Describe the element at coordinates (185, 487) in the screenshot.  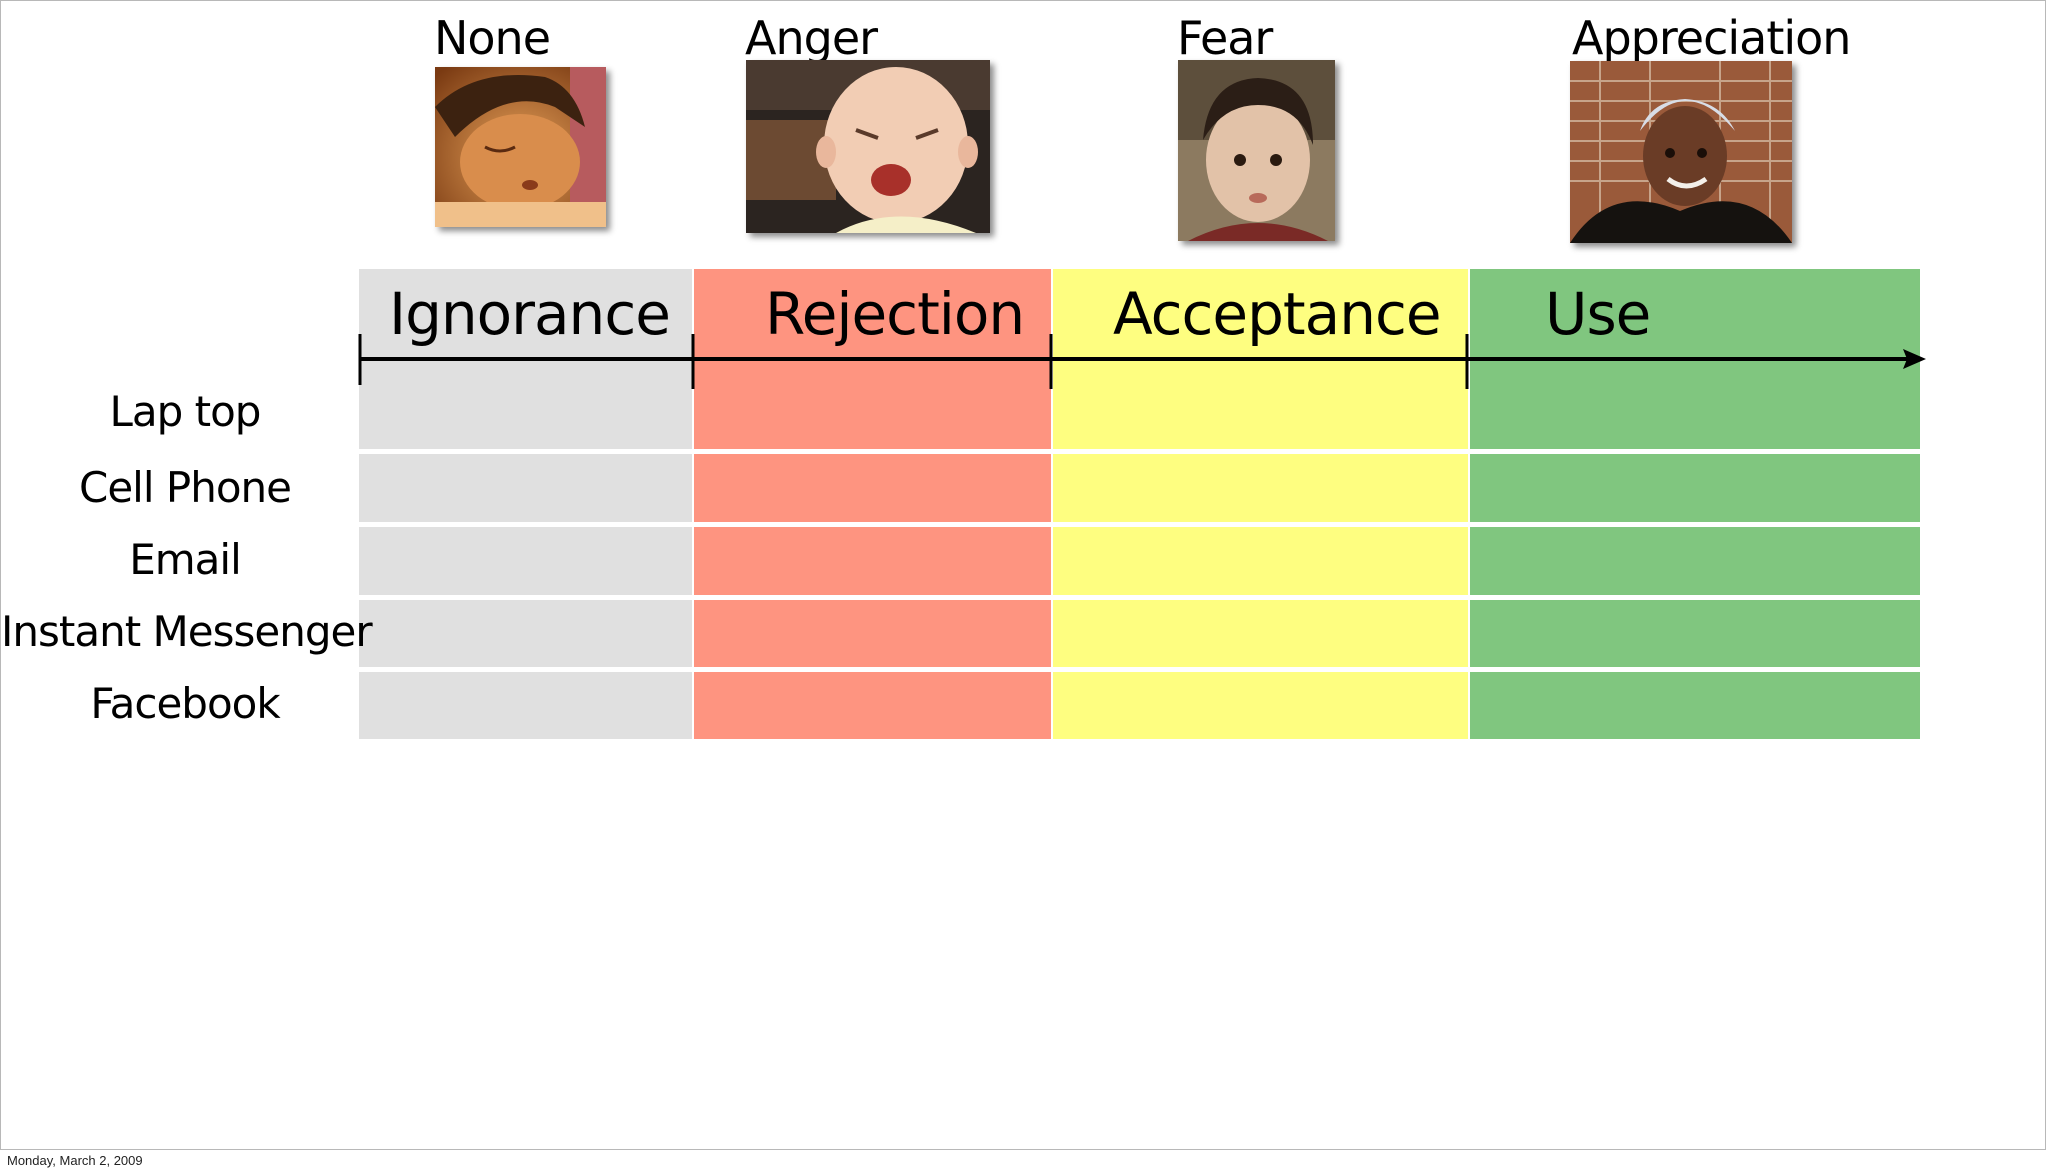
I see `row-label-cell-phone: Cell Phone` at that location.